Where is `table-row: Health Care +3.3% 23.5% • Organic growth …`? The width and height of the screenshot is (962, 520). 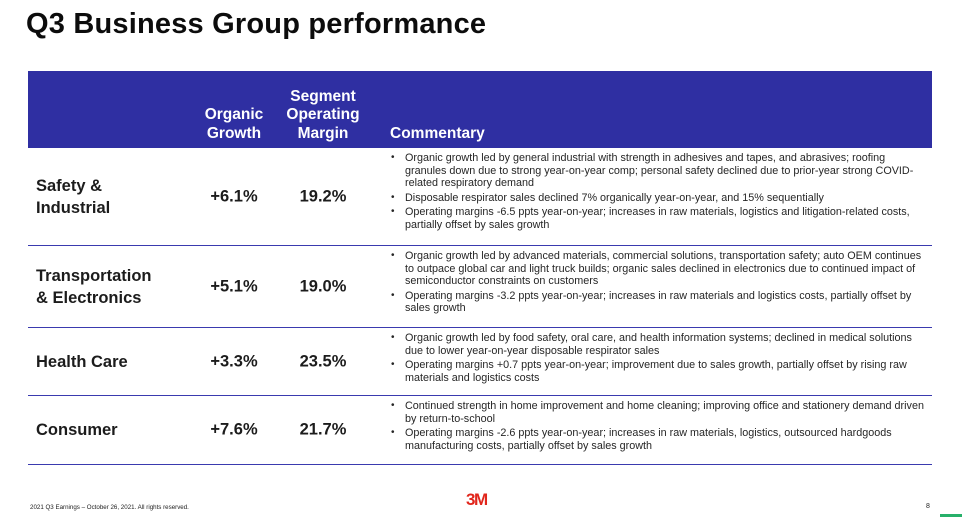
table-row: Health Care +3.3% 23.5% • Organic growth … is located at coordinates (480, 362).